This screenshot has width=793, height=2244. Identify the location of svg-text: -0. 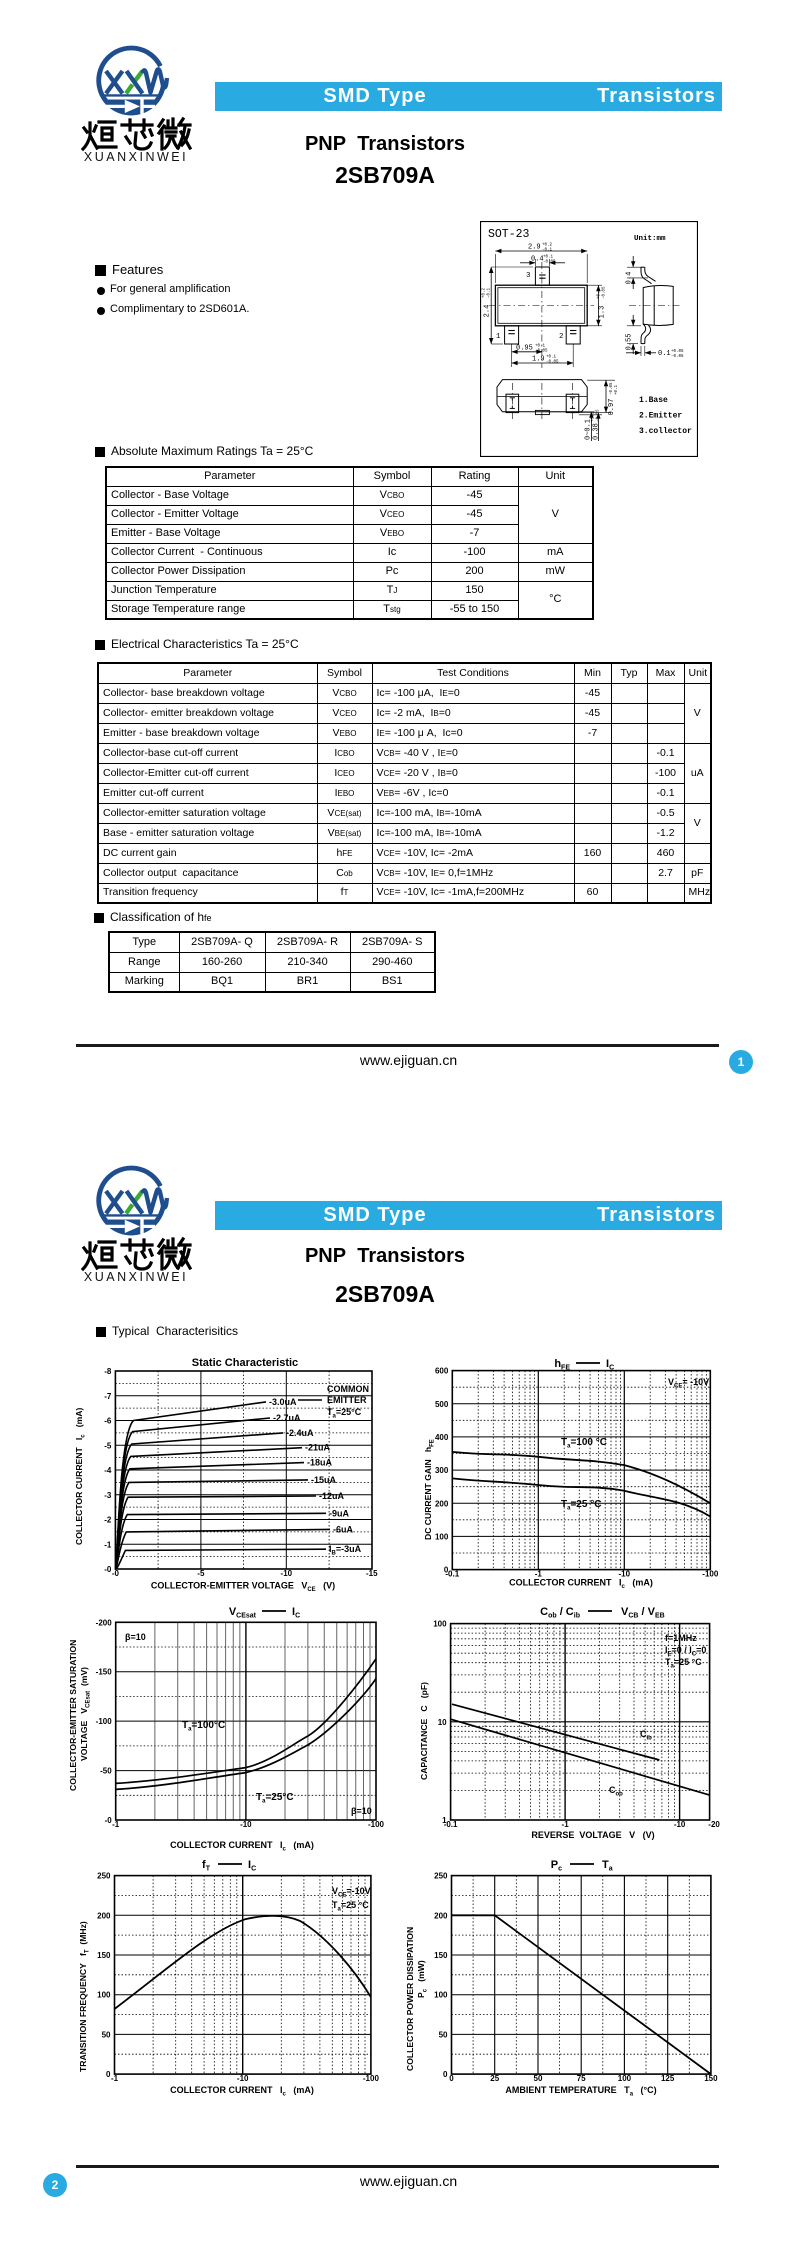
(109, 1820).